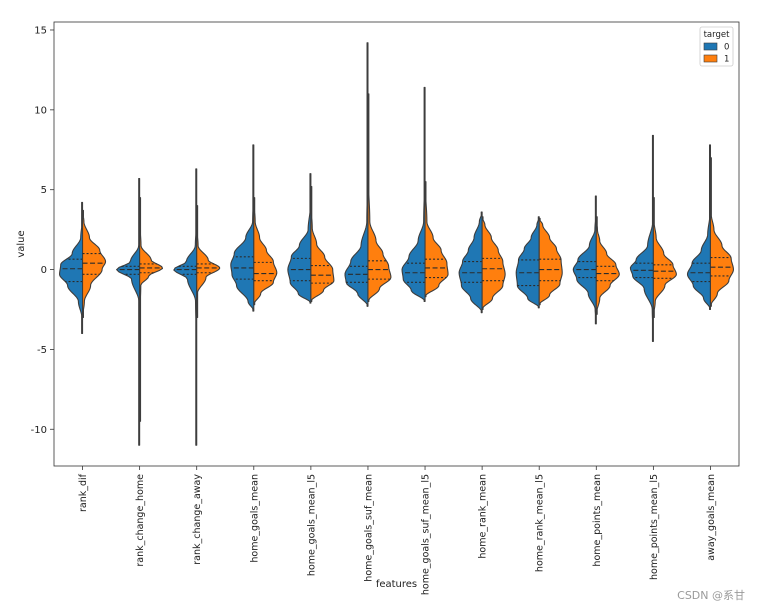  Describe the element at coordinates (71, 267) in the screenshot. I see `violin-half-0-rank_dif` at that location.